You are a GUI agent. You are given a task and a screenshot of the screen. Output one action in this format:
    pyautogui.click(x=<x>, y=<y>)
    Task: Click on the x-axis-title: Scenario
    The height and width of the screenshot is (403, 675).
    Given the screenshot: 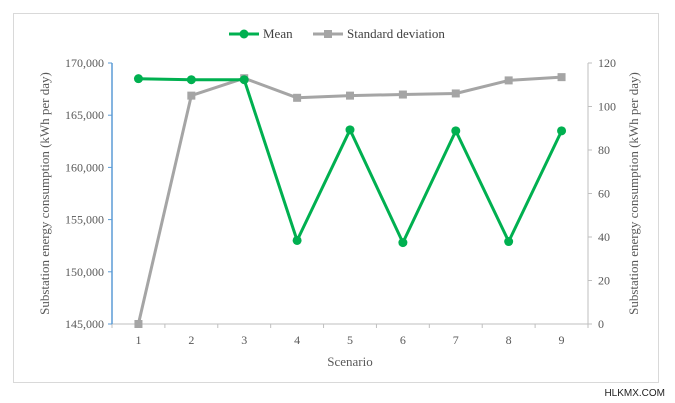 What is the action you would take?
    pyautogui.click(x=349, y=361)
    